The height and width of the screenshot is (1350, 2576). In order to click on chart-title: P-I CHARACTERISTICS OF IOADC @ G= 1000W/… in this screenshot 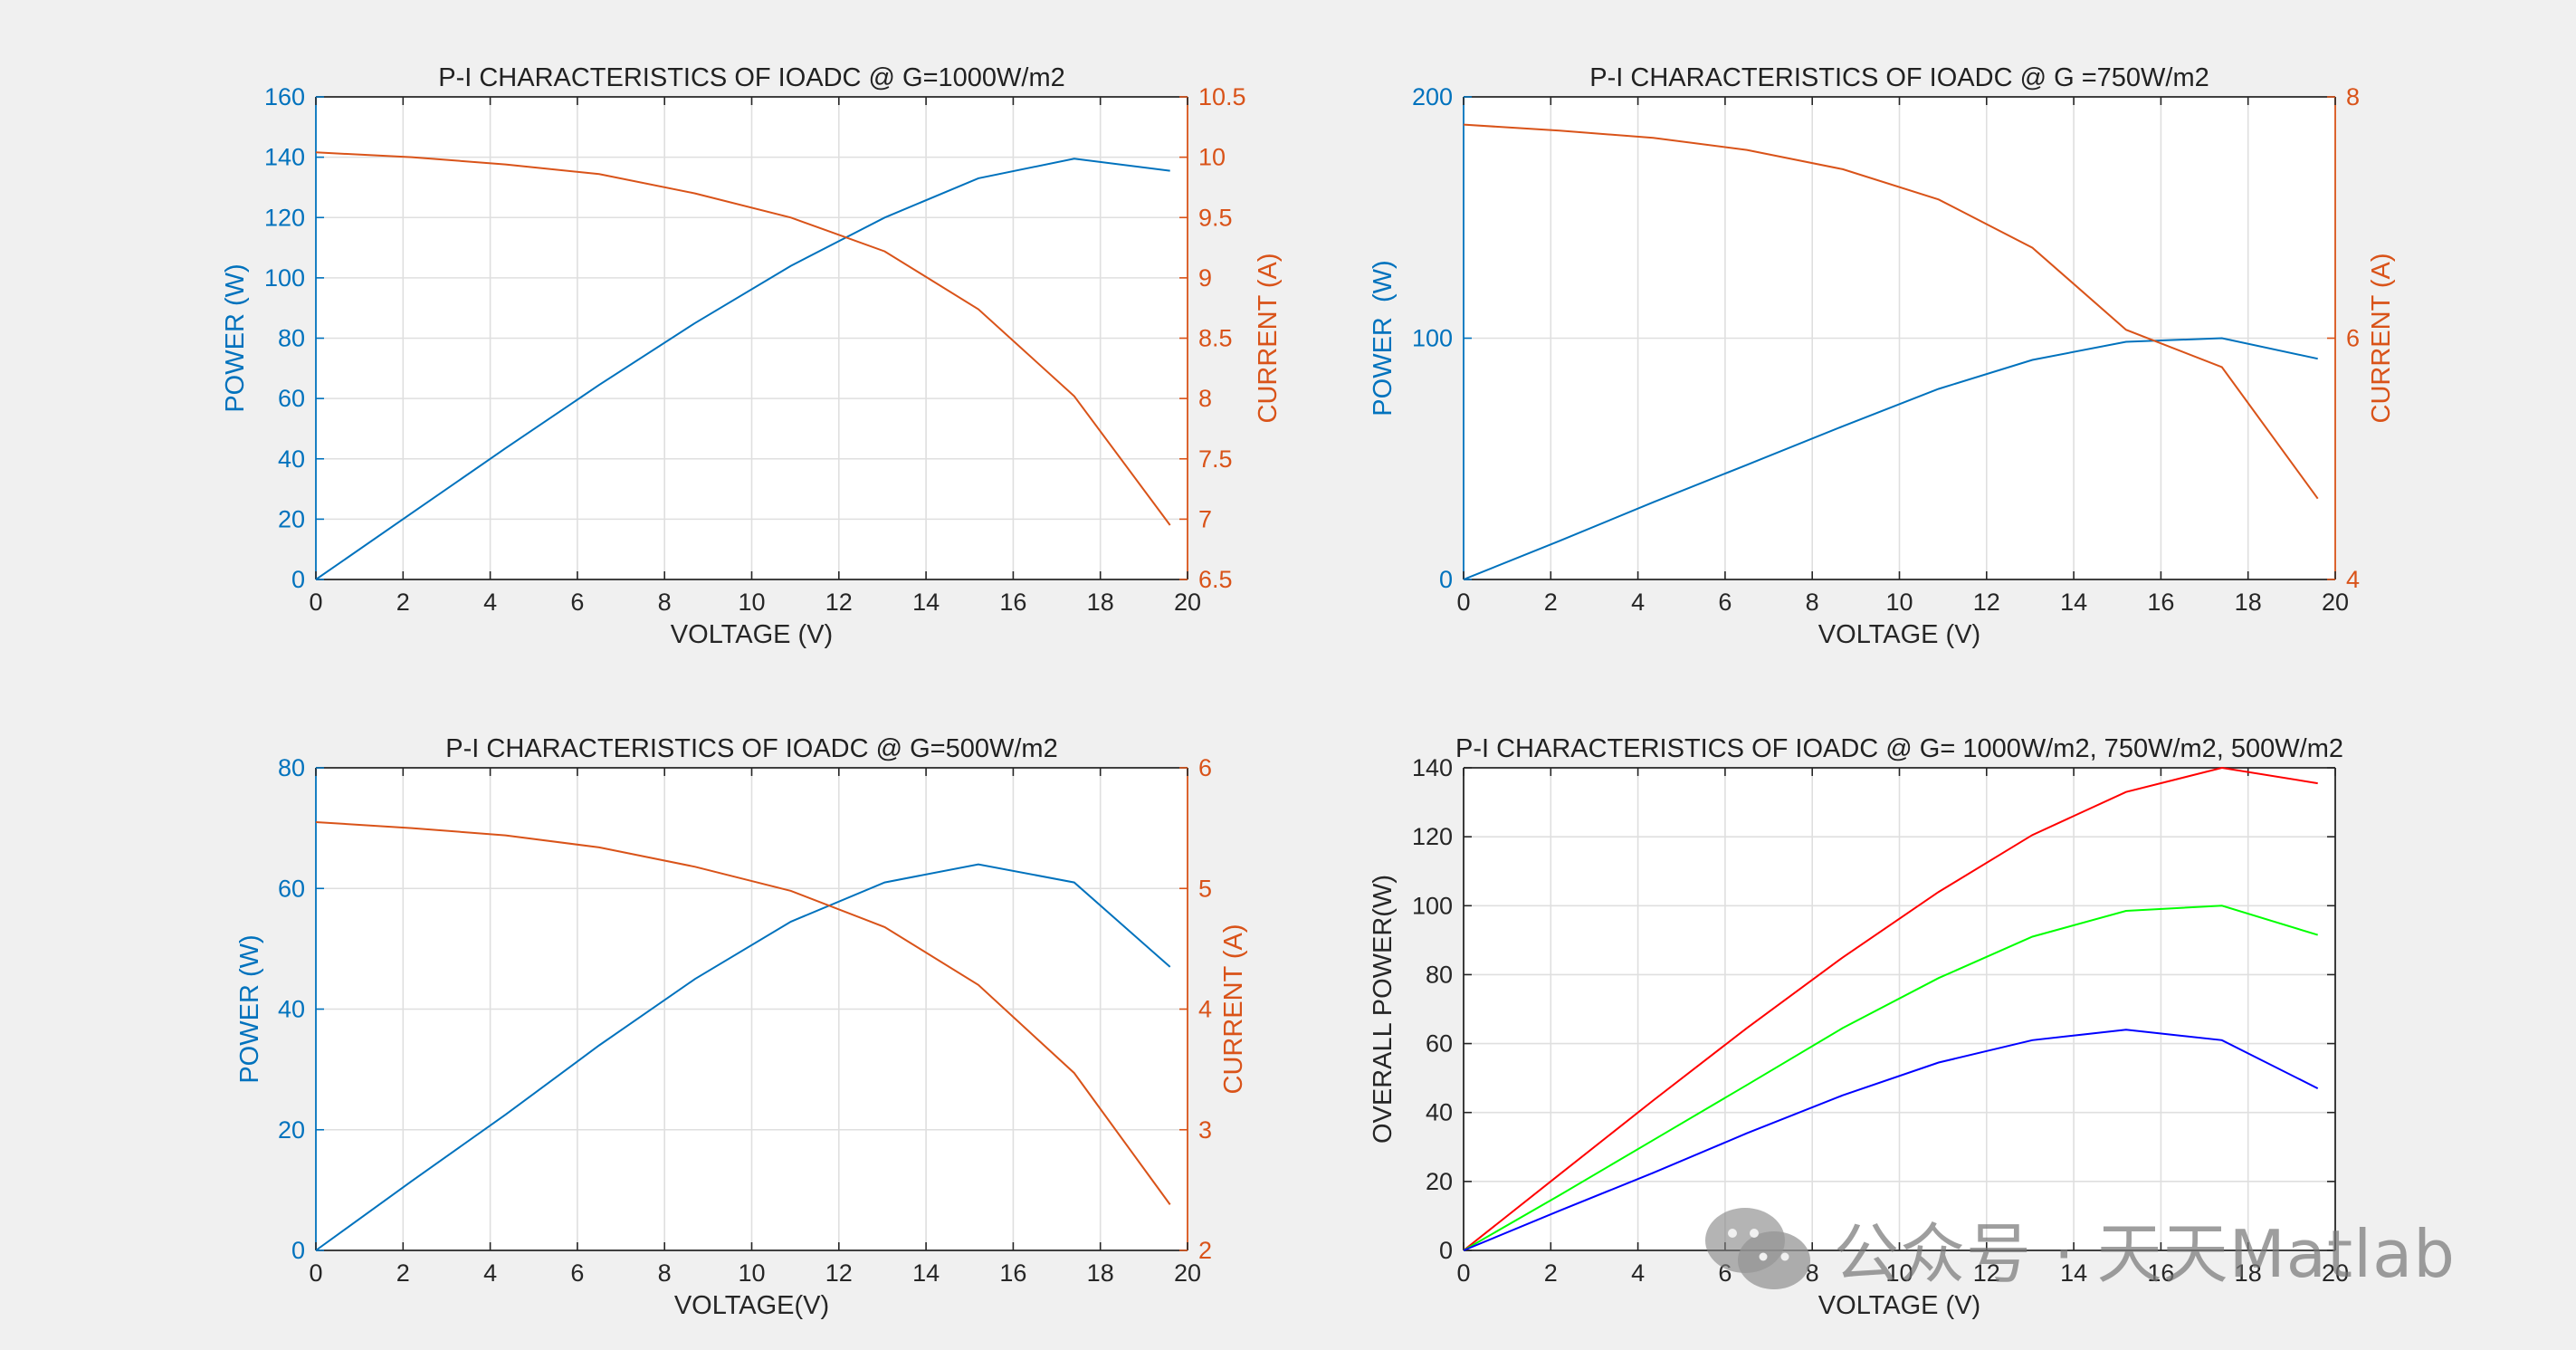, I will do `click(1899, 748)`.